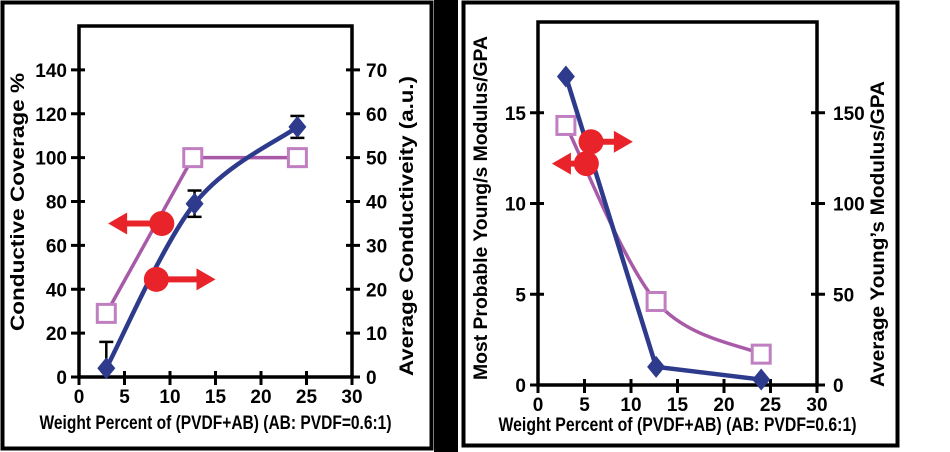  I want to click on y-left-tick-label: 15, so click(516, 114).